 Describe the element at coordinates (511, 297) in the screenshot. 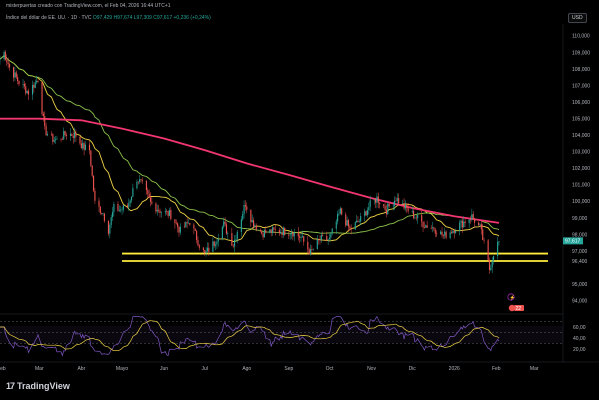

I see `economic-event-icon` at that location.